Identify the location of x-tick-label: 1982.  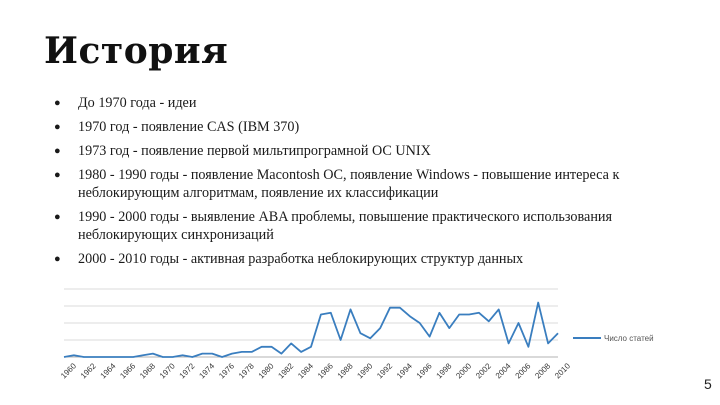
(285, 370).